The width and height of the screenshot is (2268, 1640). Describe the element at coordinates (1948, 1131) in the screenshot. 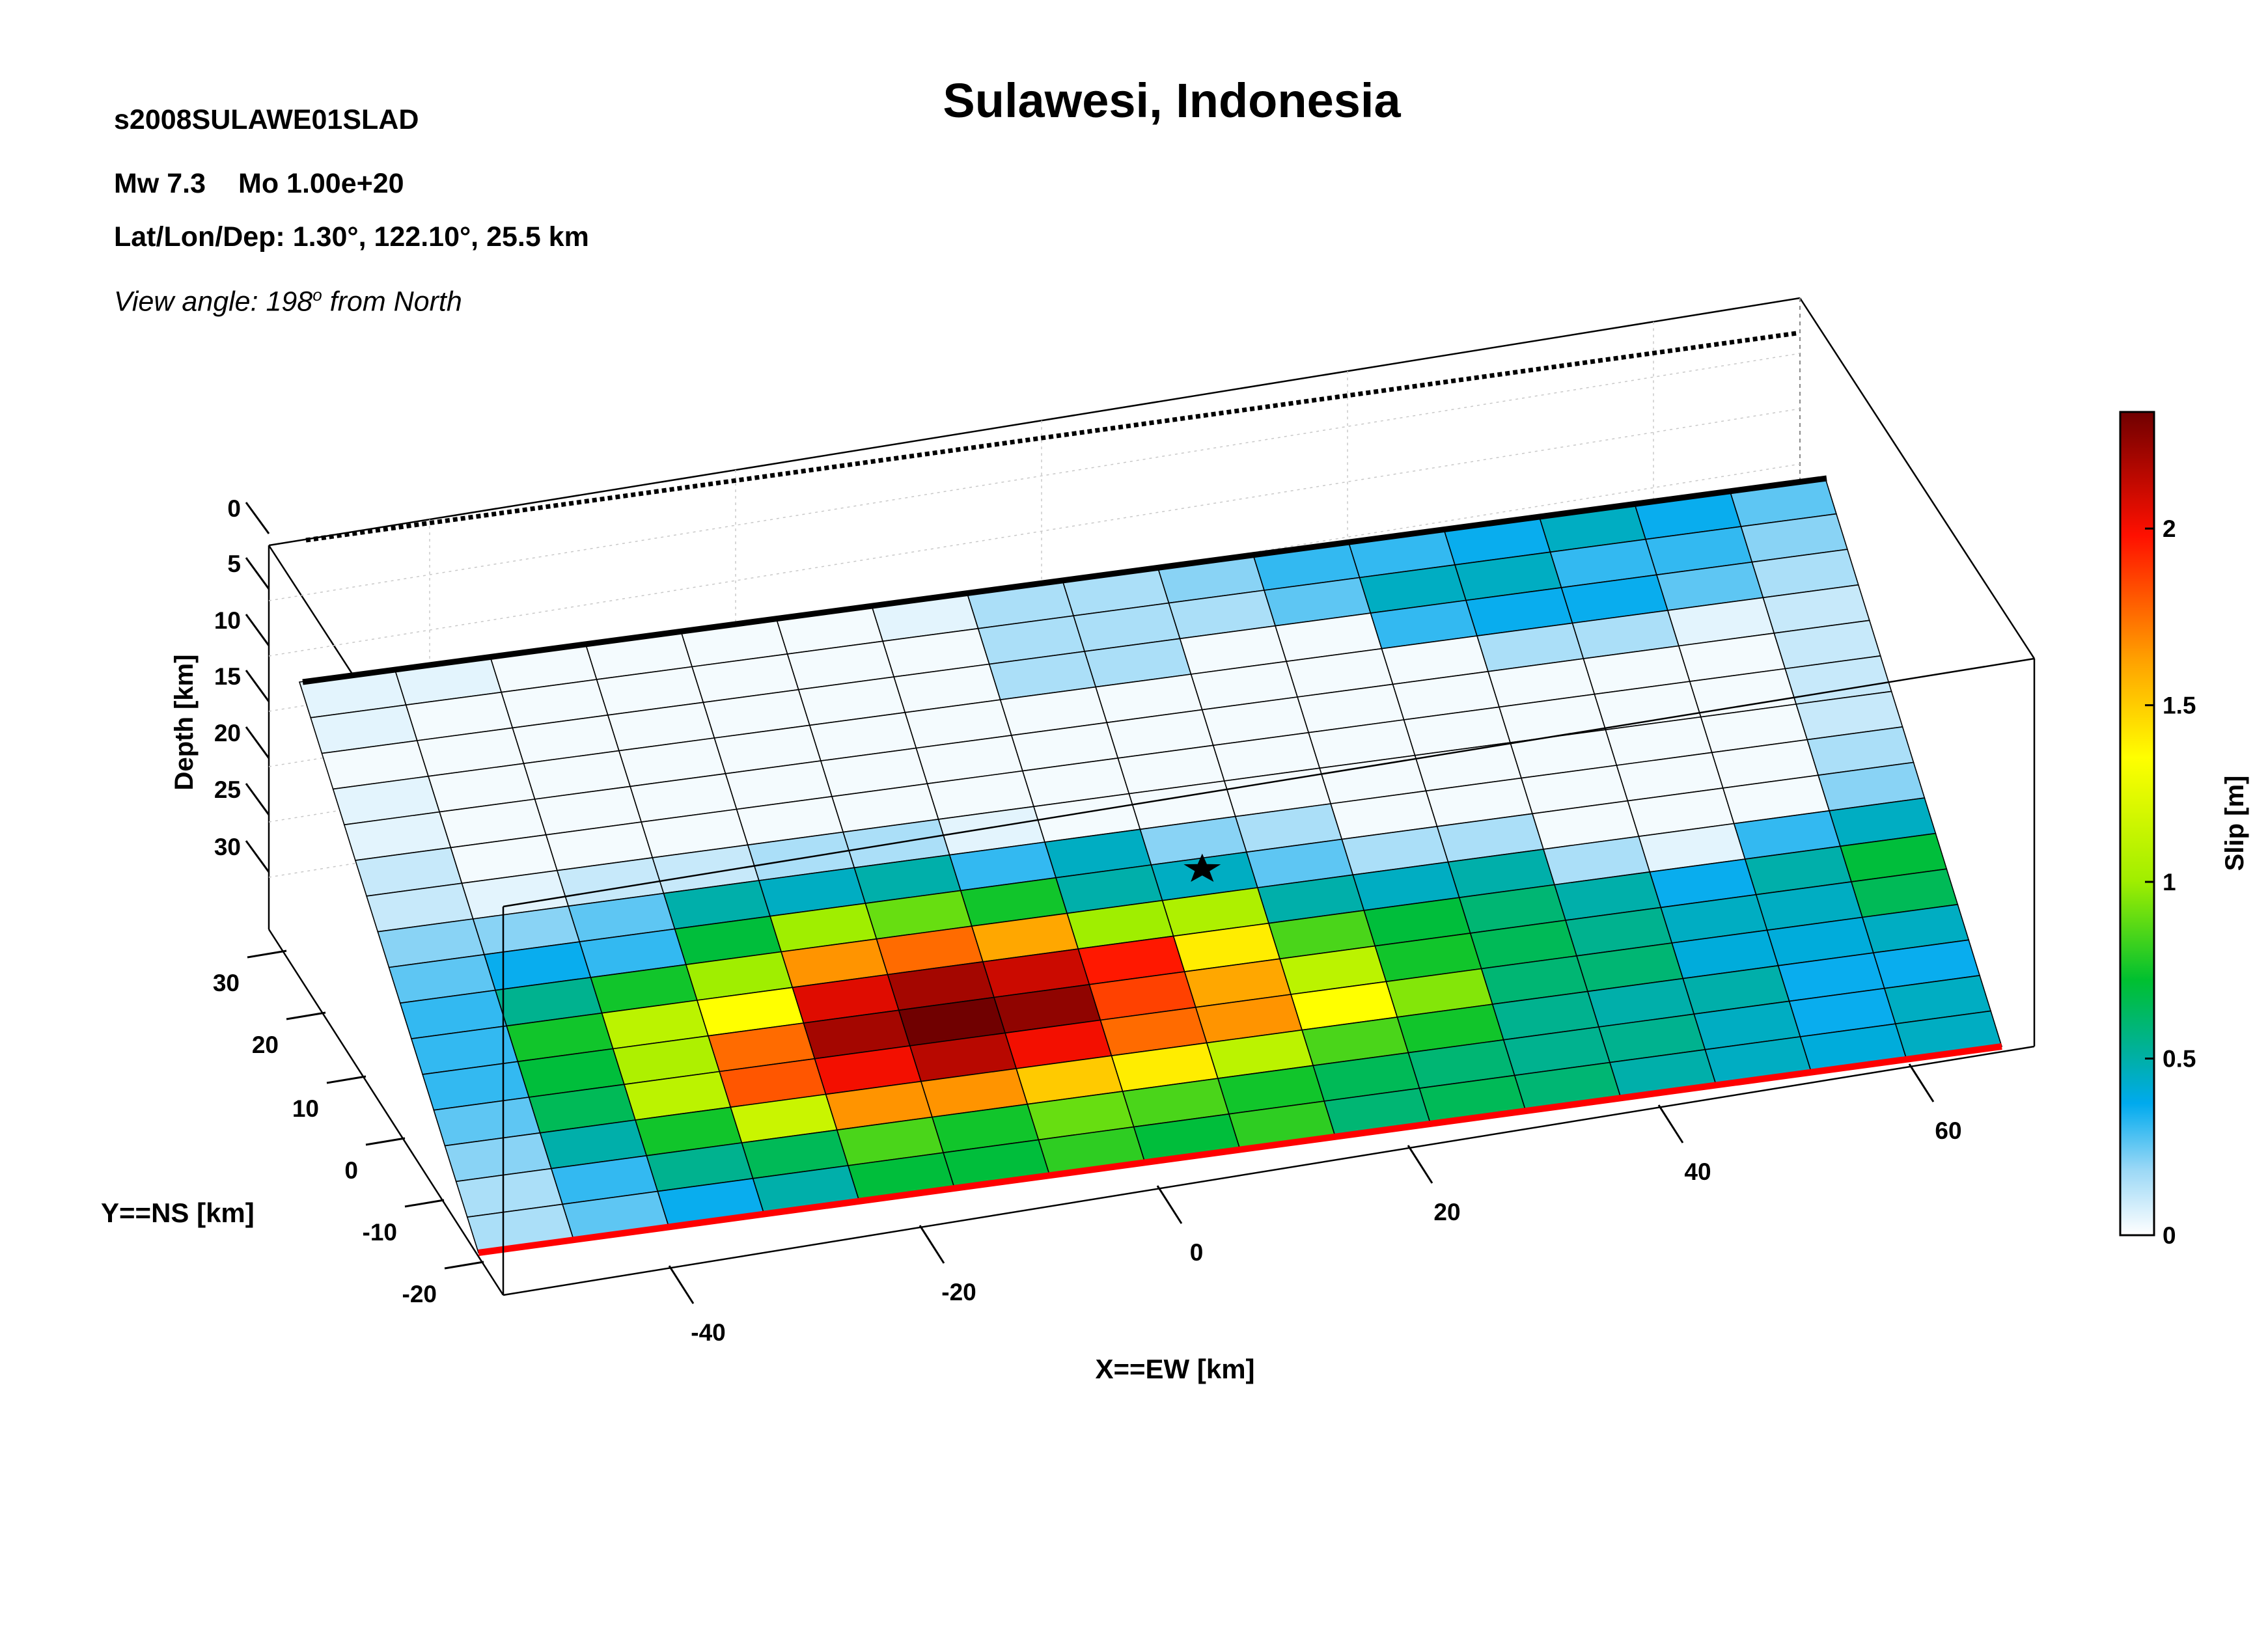

I see `x-tick-label: 60` at that location.